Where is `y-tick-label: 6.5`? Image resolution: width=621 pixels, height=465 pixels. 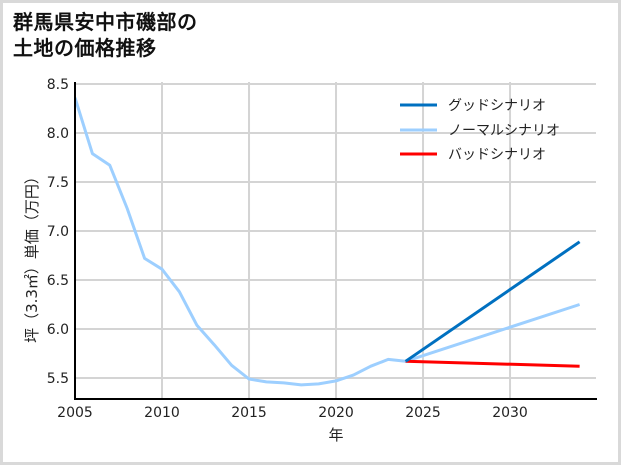
y-tick-label: 6.5 is located at coordinates (58, 281).